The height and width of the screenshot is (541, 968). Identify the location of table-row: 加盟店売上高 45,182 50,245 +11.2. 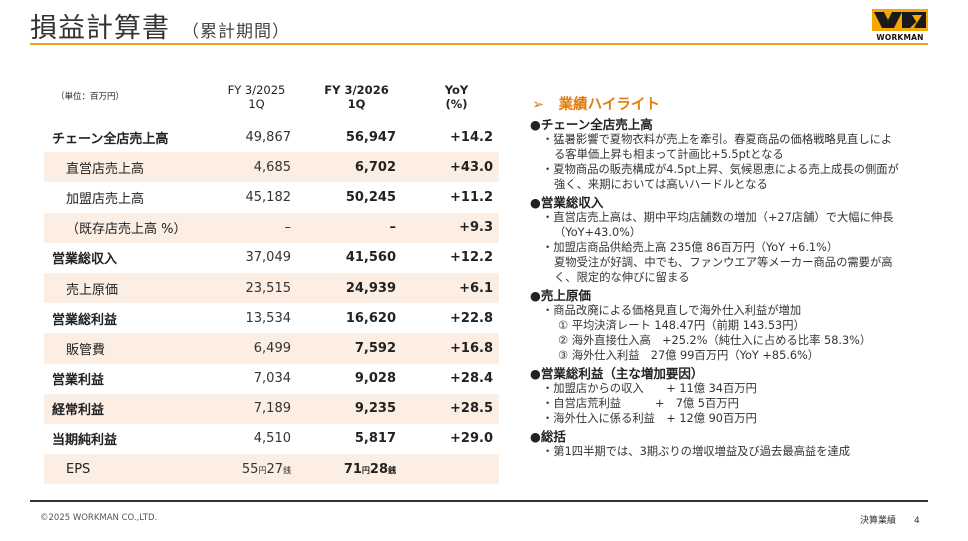
(279, 198).